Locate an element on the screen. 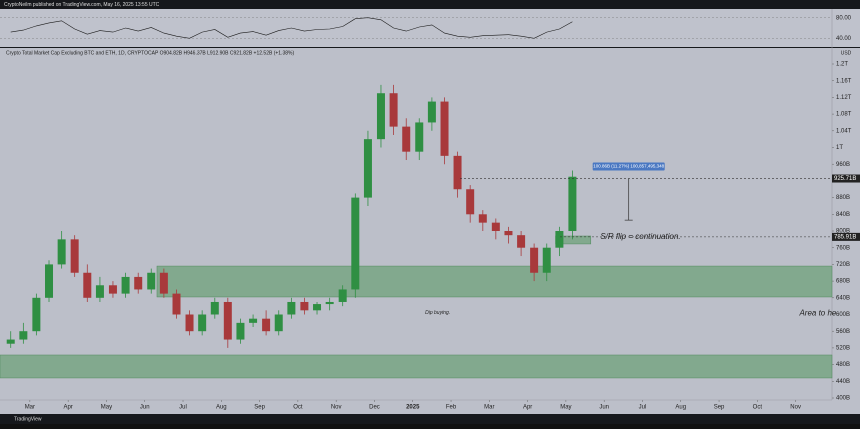  x-tick-label: Aug is located at coordinates (680, 408).